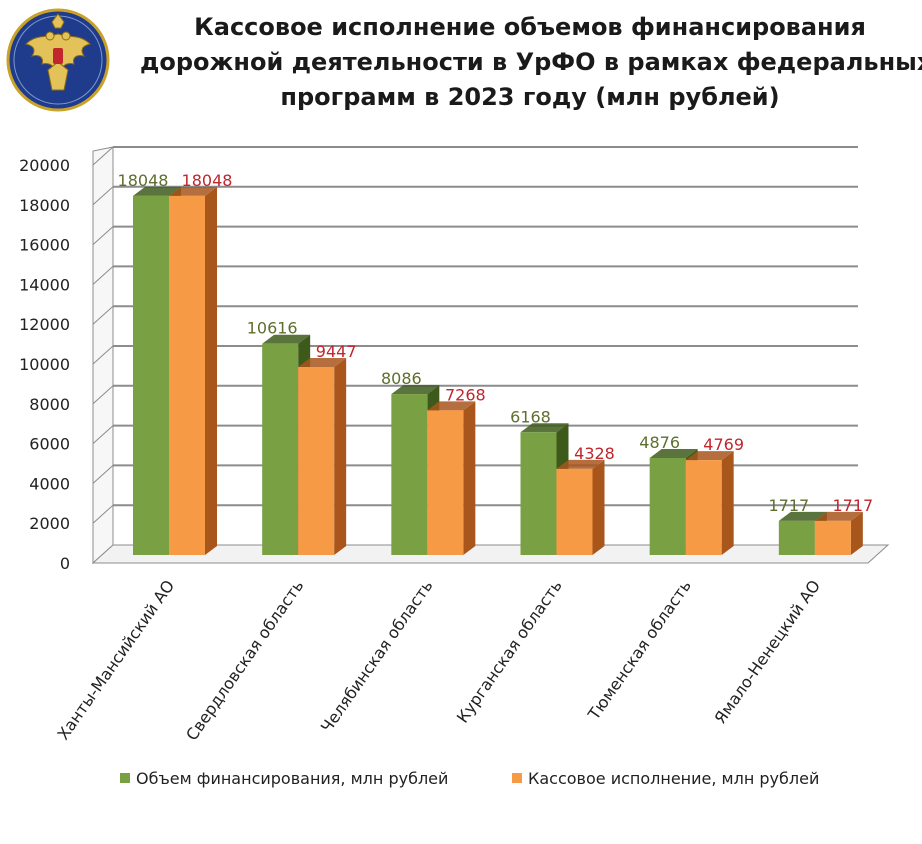 The width and height of the screenshot is (922, 844). I want to click on x-category-label: Тюменская область, so click(639, 650).